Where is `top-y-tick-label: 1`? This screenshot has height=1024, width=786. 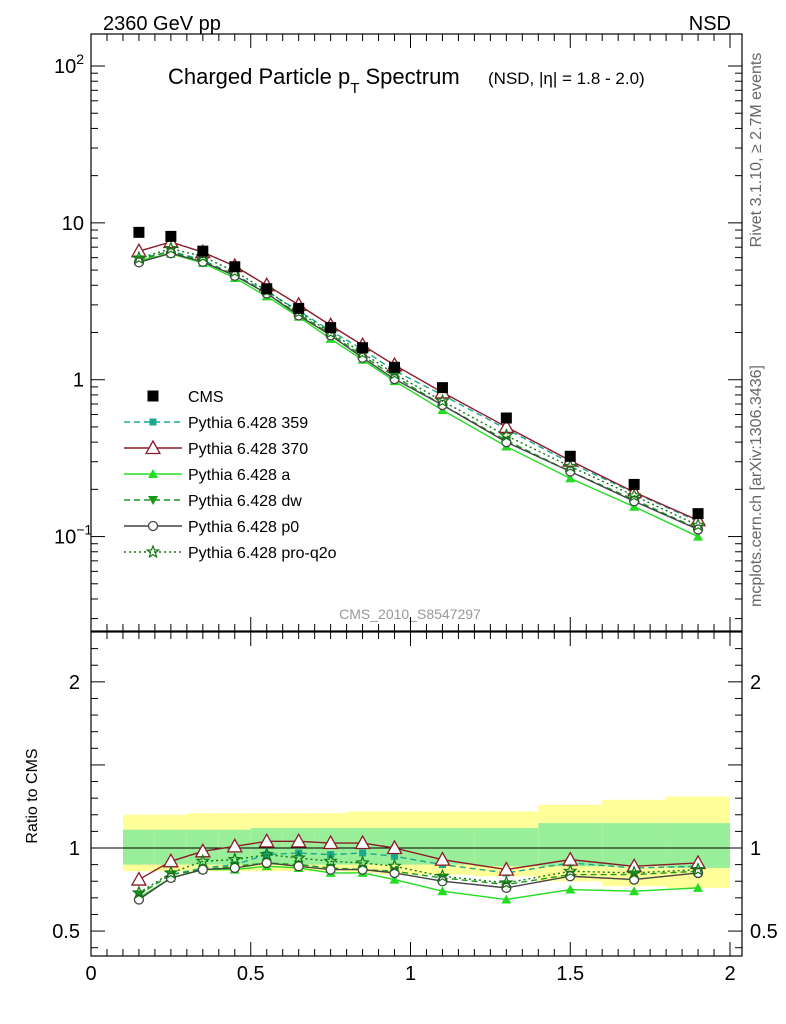
top-y-tick-label: 1 is located at coordinates (78, 381).